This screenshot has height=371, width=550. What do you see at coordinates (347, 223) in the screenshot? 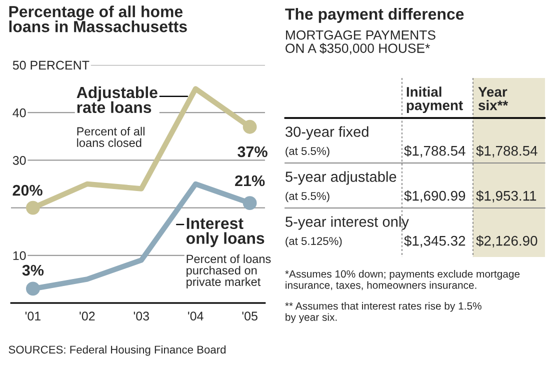
I see `text: 5-year interest only` at bounding box center [347, 223].